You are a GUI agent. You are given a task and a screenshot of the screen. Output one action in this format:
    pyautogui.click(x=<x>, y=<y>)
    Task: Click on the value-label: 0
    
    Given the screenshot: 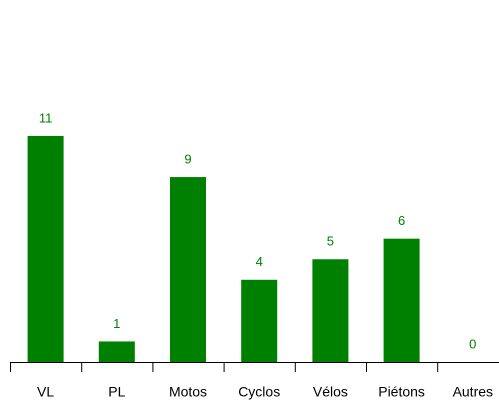 What is the action you would take?
    pyautogui.click(x=472, y=343)
    